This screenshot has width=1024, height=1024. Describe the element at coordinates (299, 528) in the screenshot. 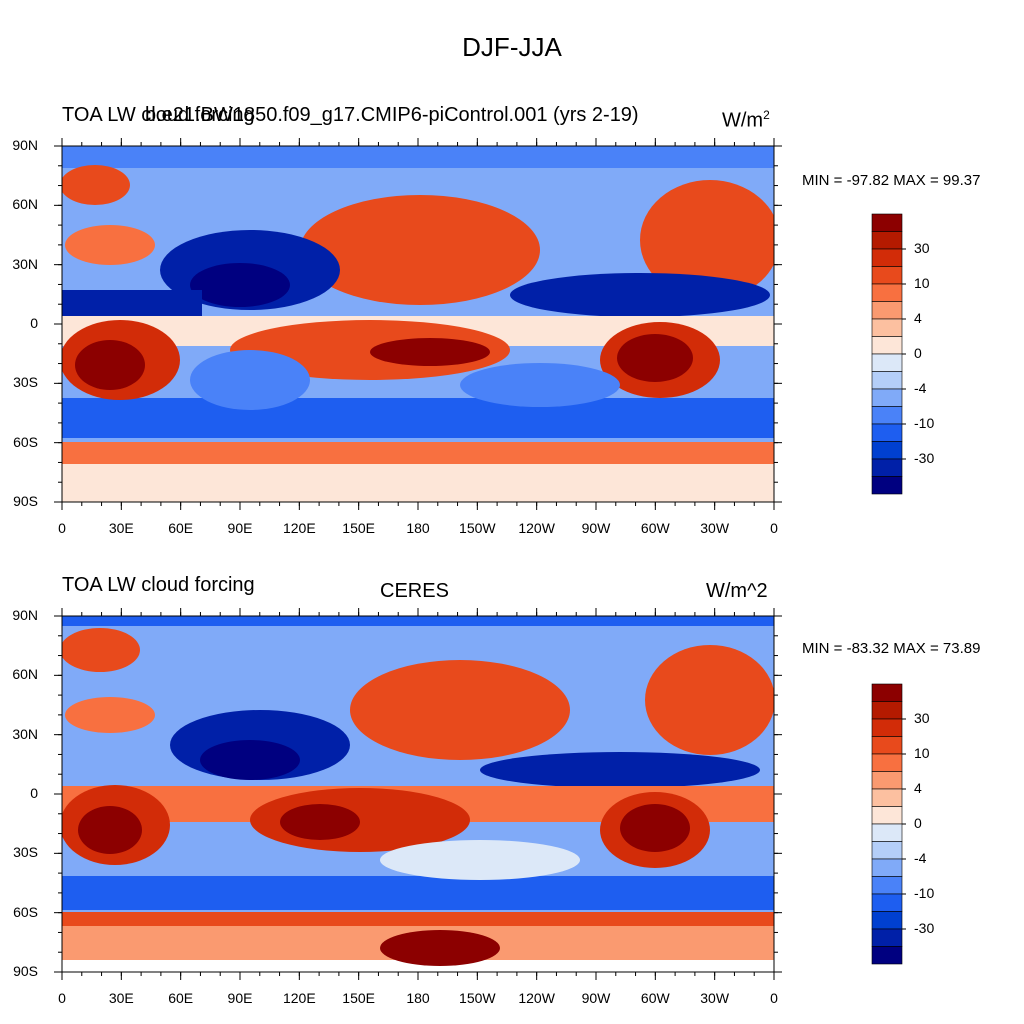

I see `lon-tick-label: 120E` at that location.